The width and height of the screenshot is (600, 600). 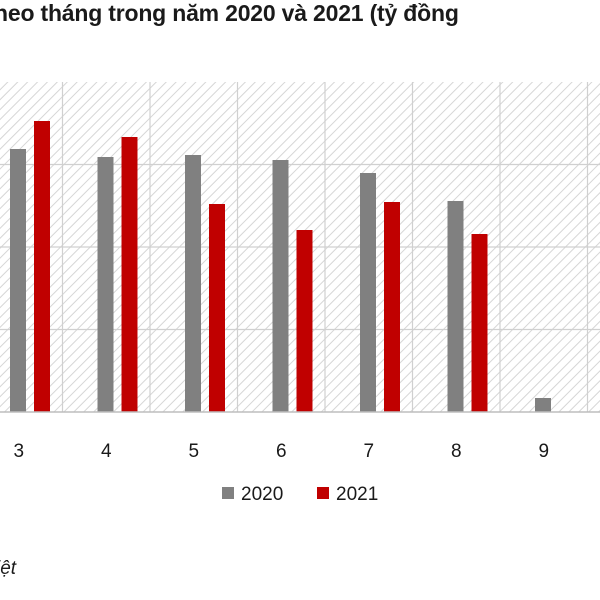 What do you see at coordinates (106, 451) in the screenshot?
I see `x-tick-label: 4` at bounding box center [106, 451].